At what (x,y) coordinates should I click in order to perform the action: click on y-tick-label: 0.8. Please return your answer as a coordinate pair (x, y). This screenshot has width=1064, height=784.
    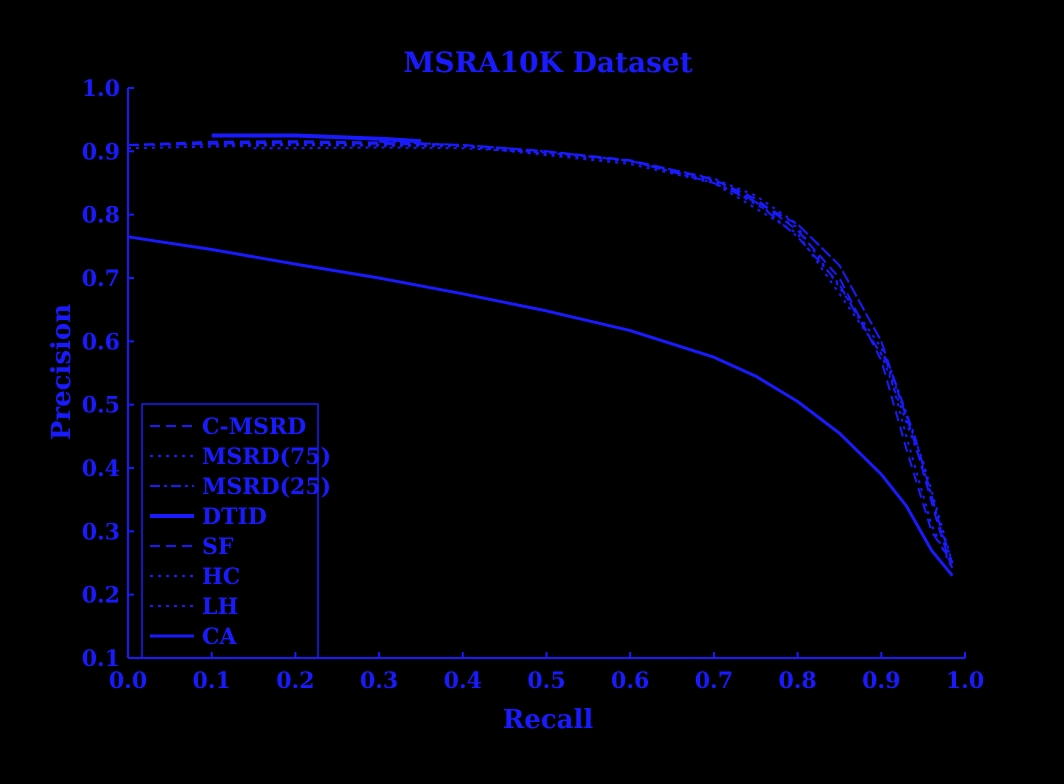
    Looking at the image, I should click on (101, 216).